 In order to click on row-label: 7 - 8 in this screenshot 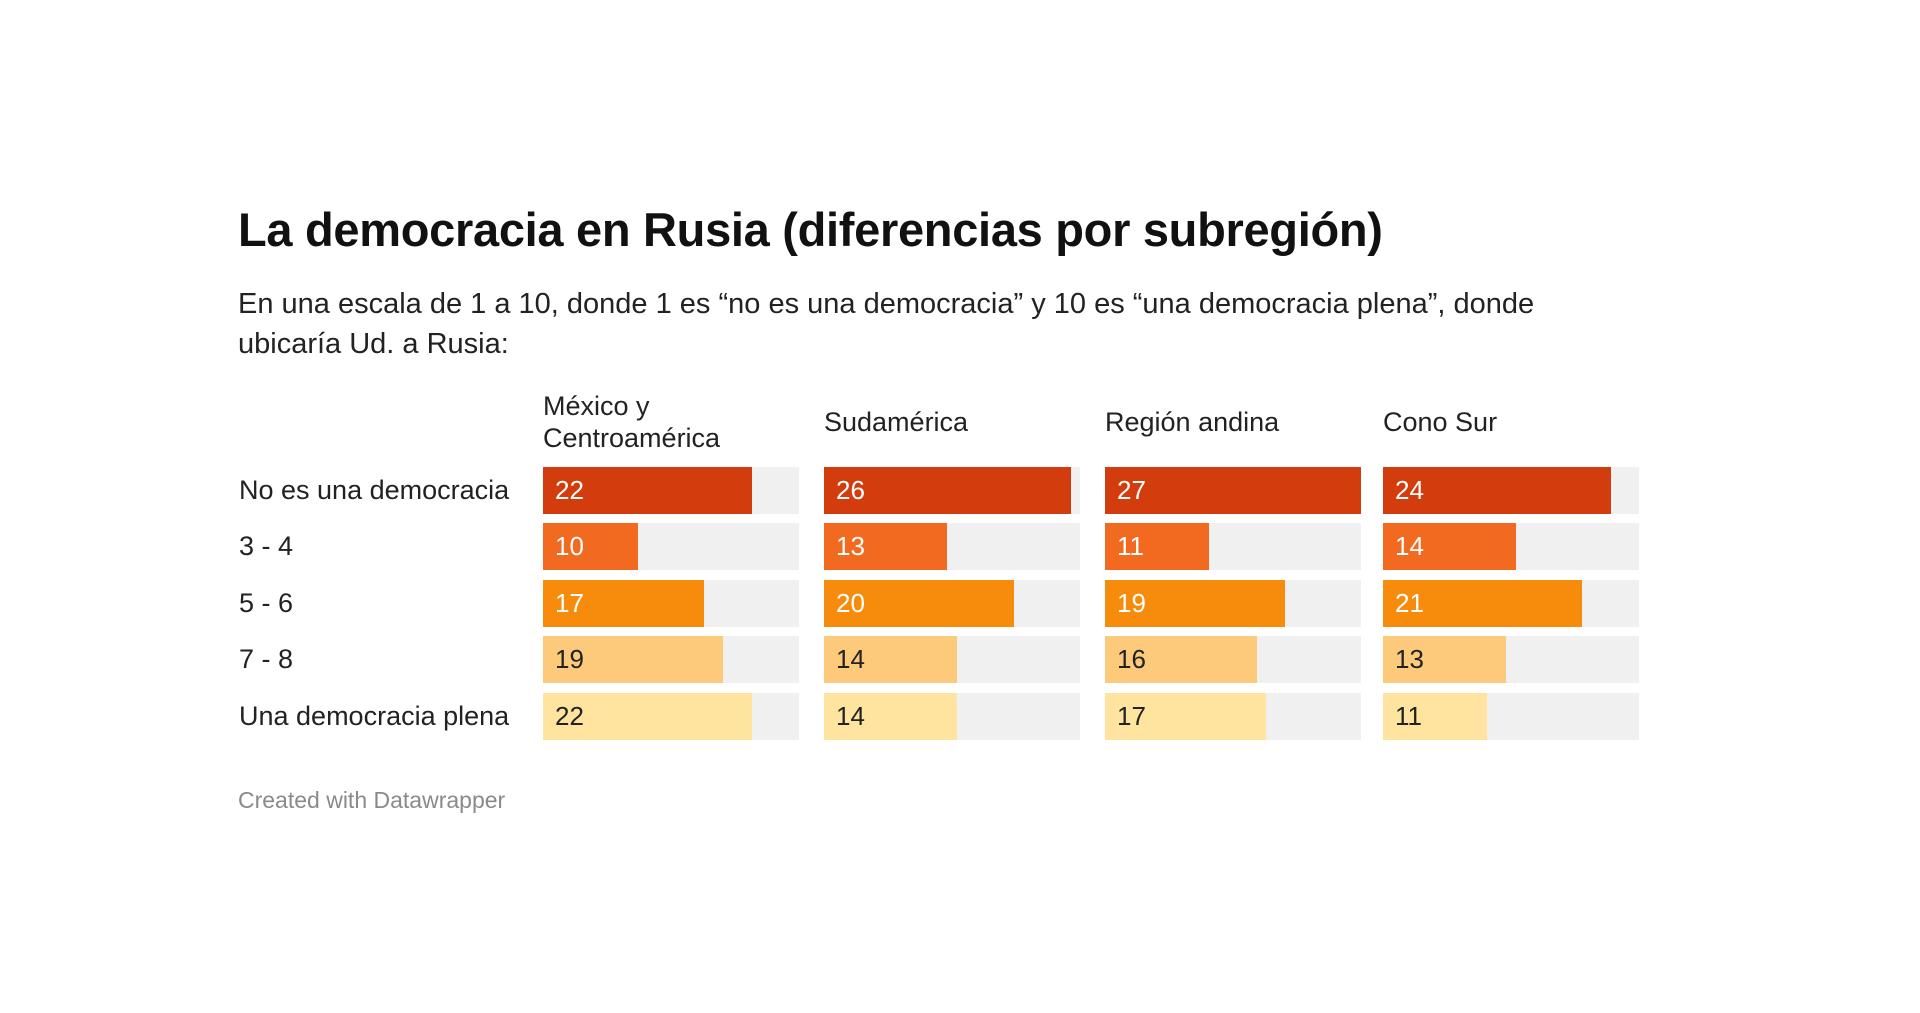, I will do `click(266, 659)`.